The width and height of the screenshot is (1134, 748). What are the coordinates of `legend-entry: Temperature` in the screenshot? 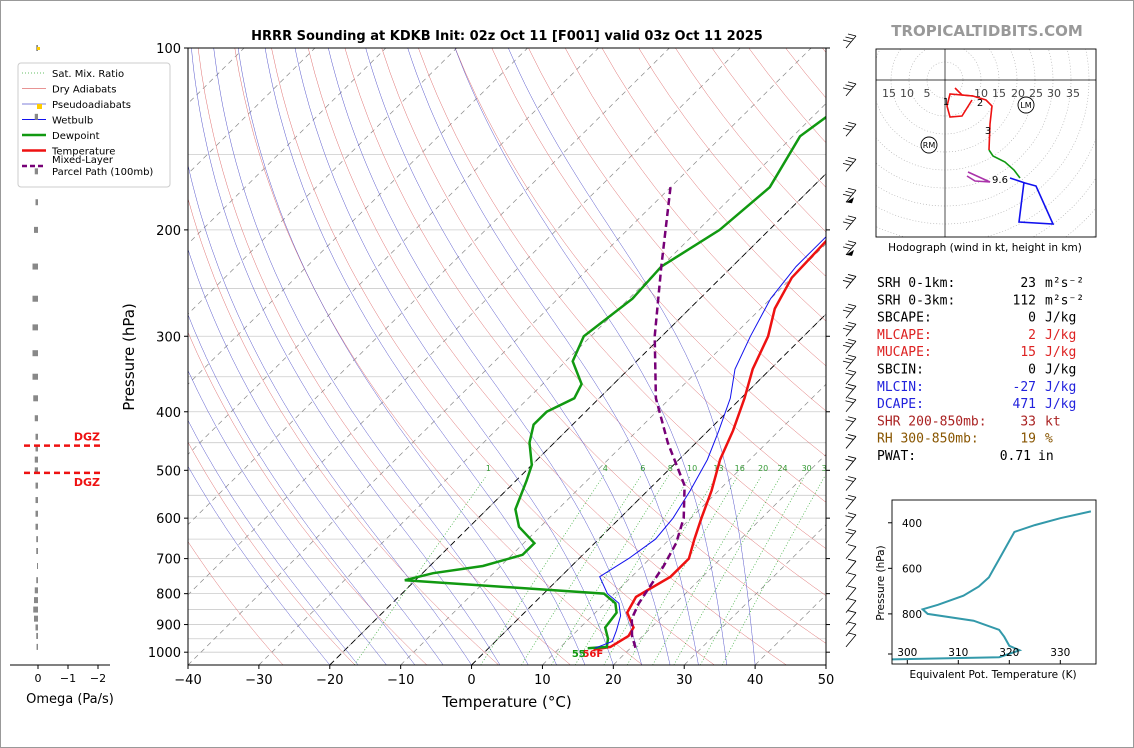 It's located at (83, 152).